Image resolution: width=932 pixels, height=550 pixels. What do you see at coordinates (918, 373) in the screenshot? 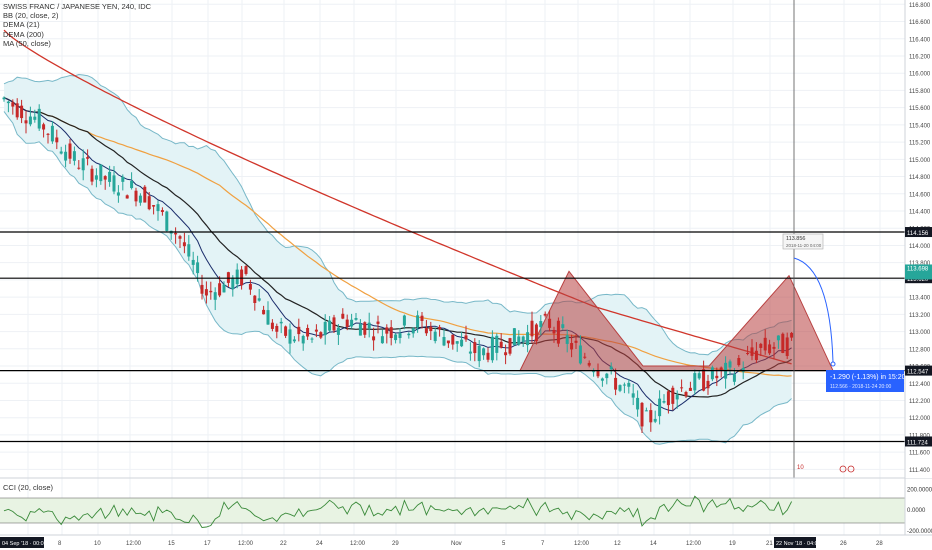
I see `level-text: 112.547` at bounding box center [918, 373].